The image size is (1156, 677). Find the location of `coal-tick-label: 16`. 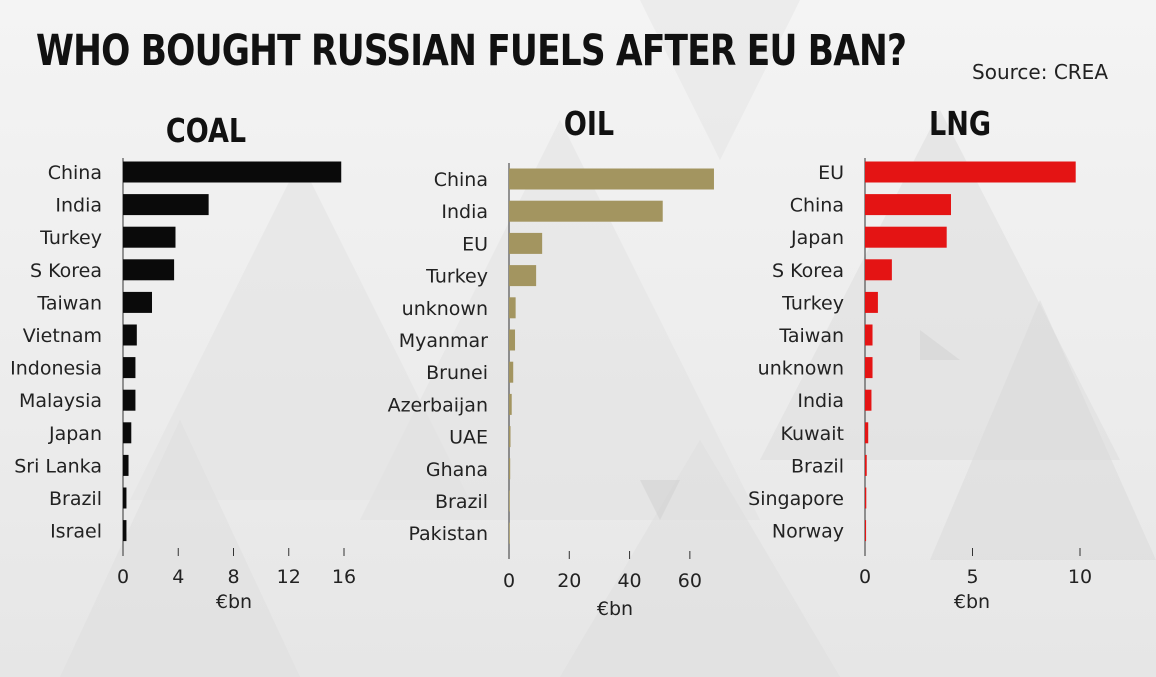

coal-tick-label: 16 is located at coordinates (344, 577).